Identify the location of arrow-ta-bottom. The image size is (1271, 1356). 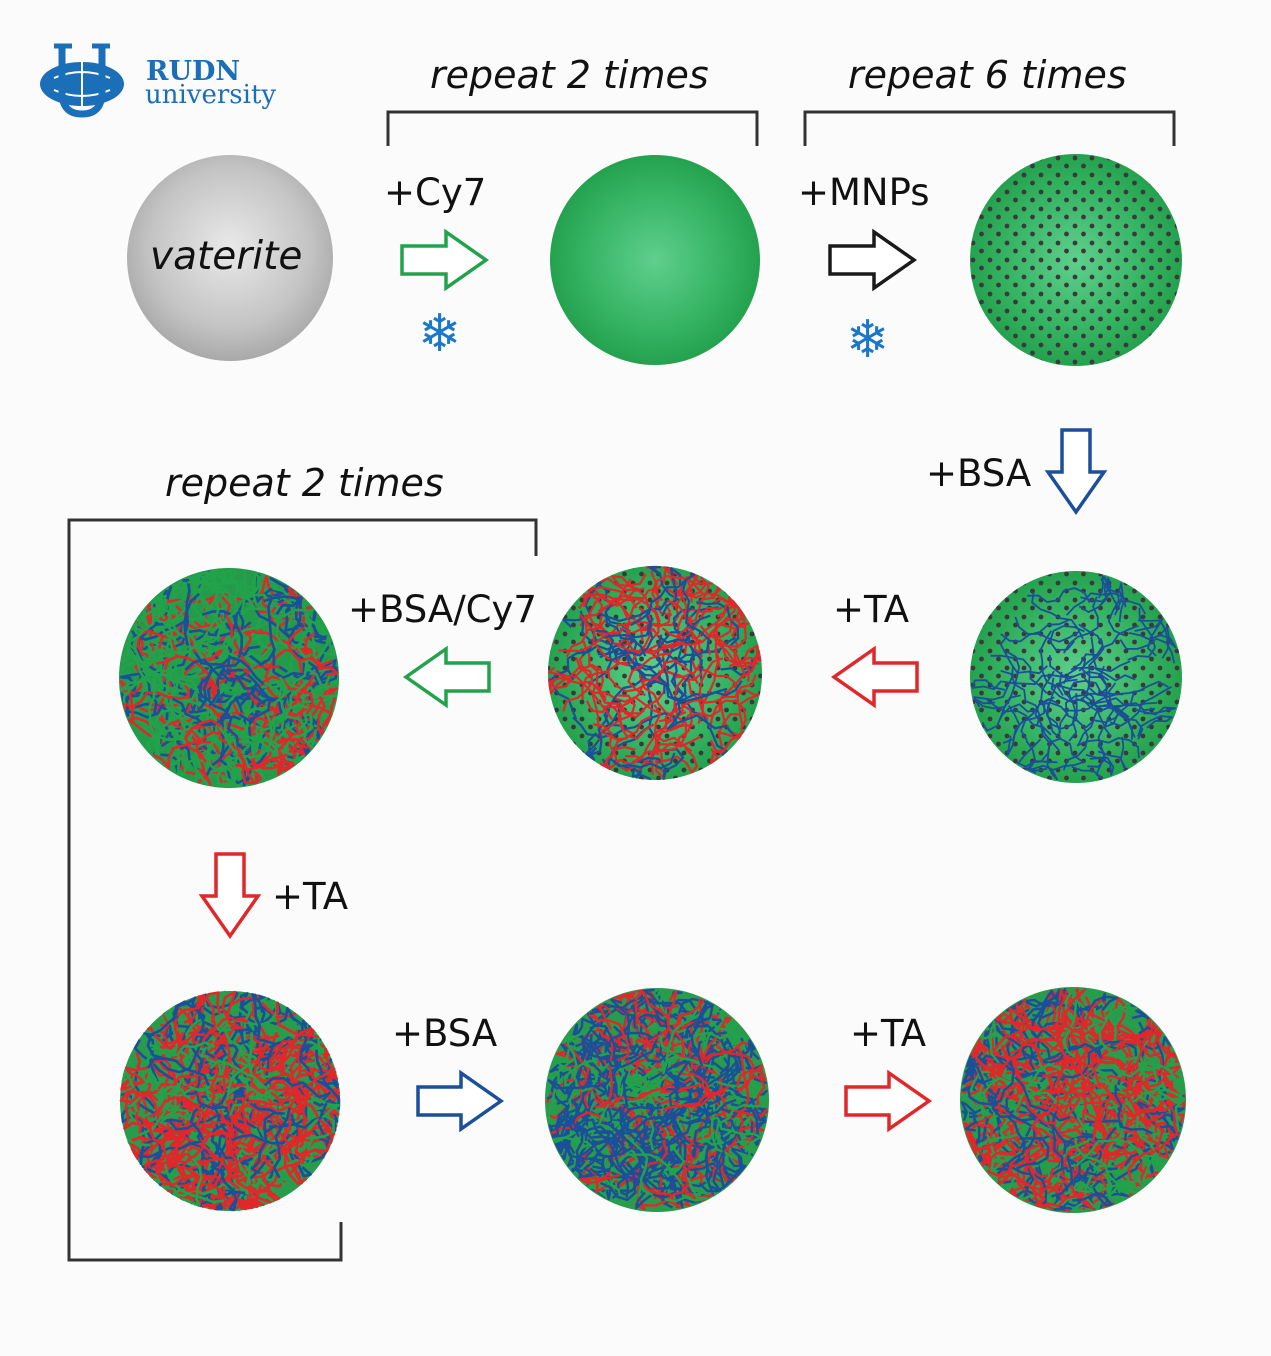
(888, 1101).